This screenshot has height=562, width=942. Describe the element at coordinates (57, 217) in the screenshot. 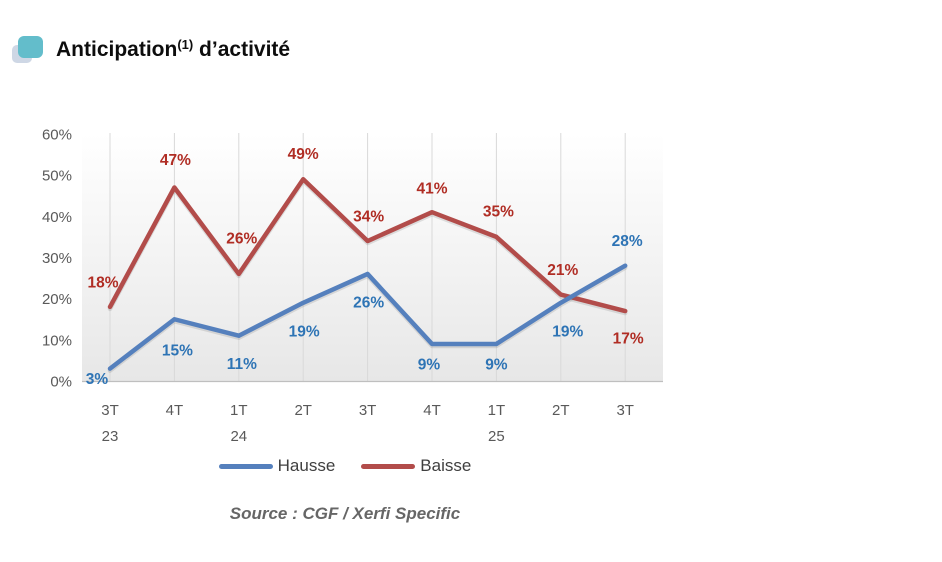

I see `y-tick-label: 40%` at that location.